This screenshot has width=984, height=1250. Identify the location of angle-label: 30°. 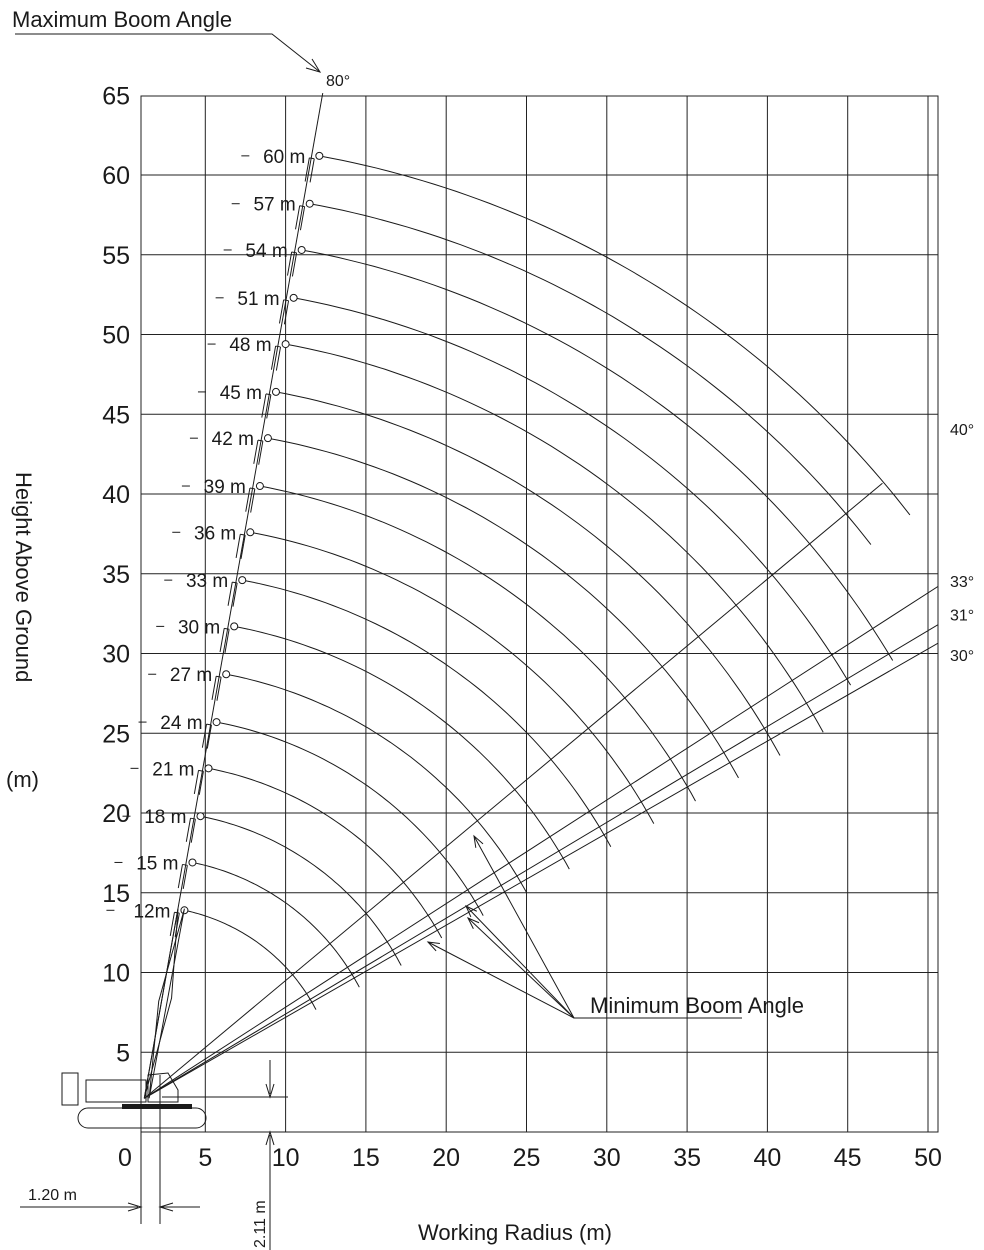
(962, 656).